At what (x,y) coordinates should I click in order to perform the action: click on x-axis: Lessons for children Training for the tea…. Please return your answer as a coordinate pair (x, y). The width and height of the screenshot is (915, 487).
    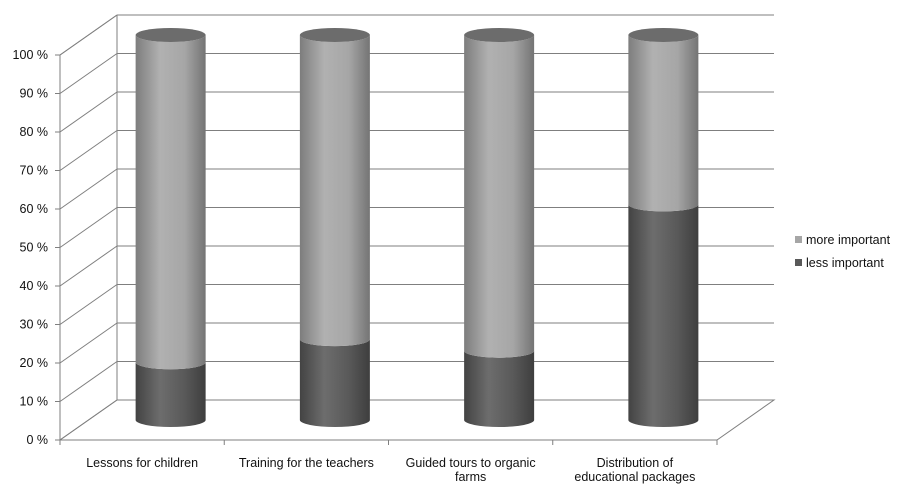
    Looking at the image, I should click on (388, 462).